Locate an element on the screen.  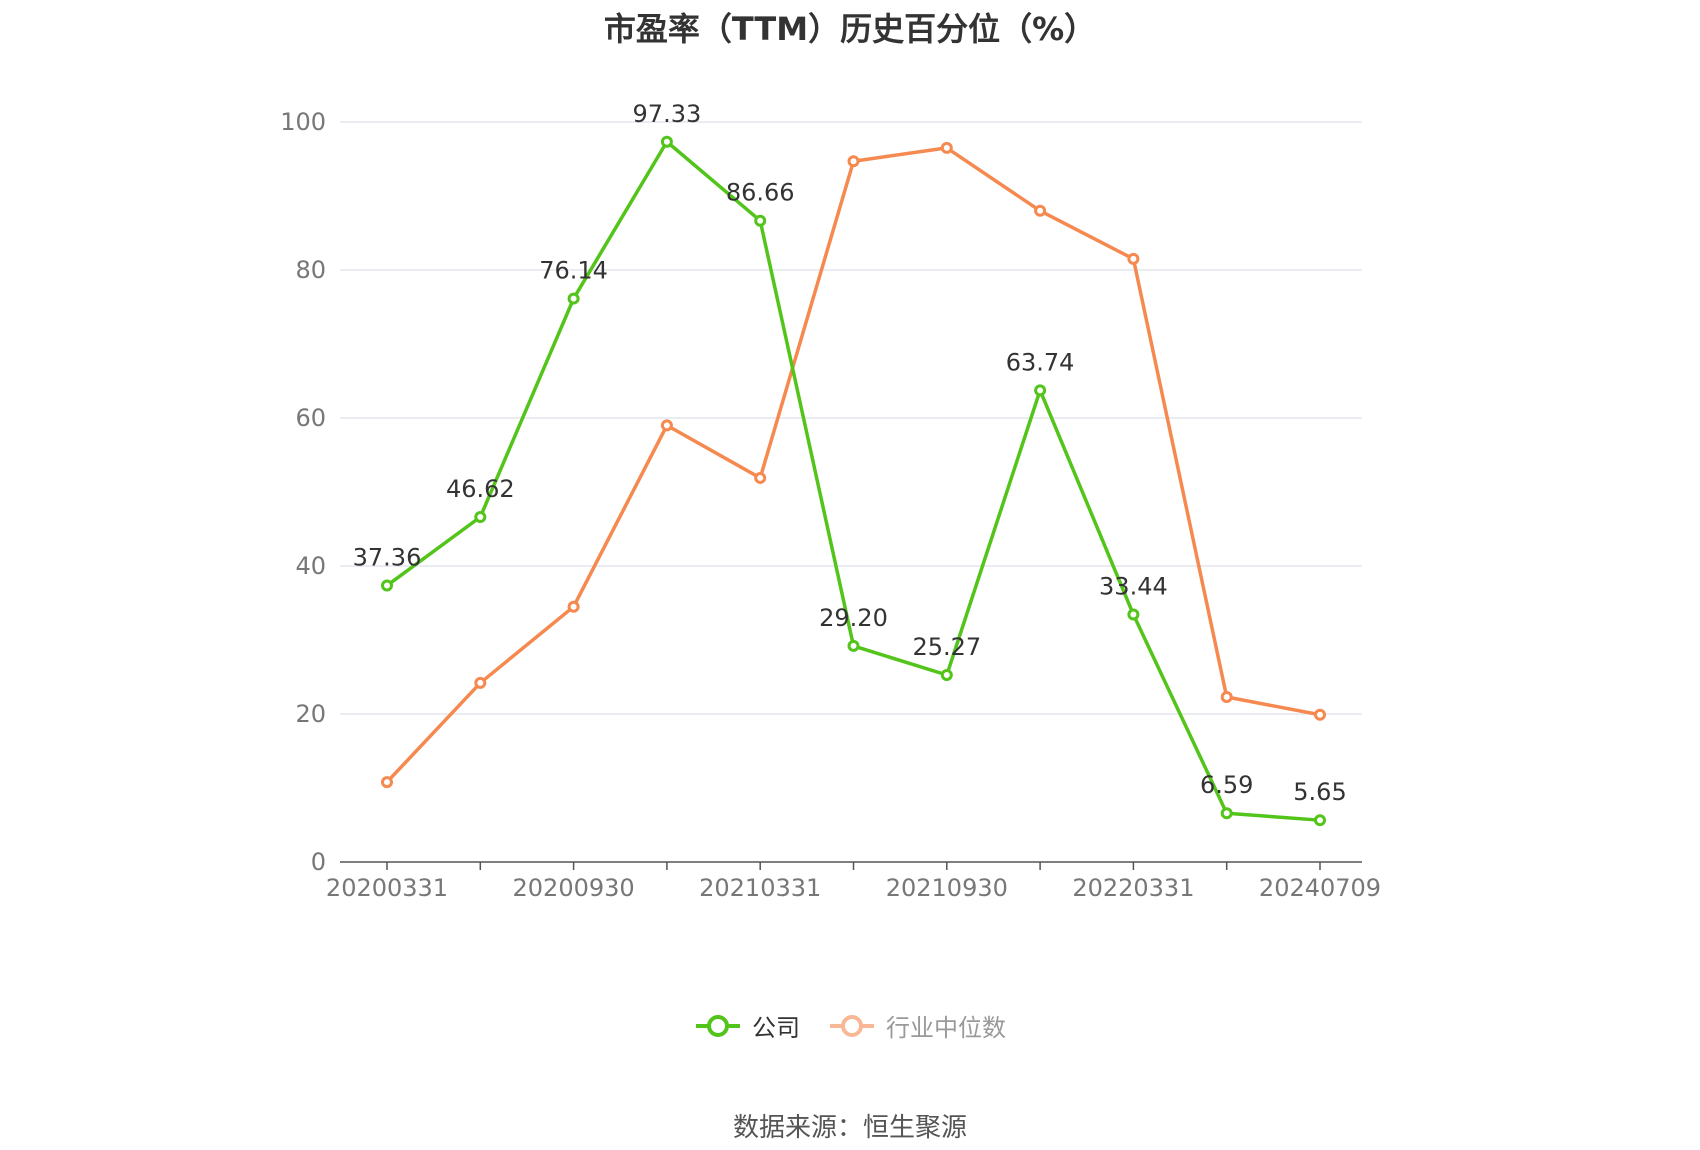
legend-company-marker-icon is located at coordinates (718, 1025).